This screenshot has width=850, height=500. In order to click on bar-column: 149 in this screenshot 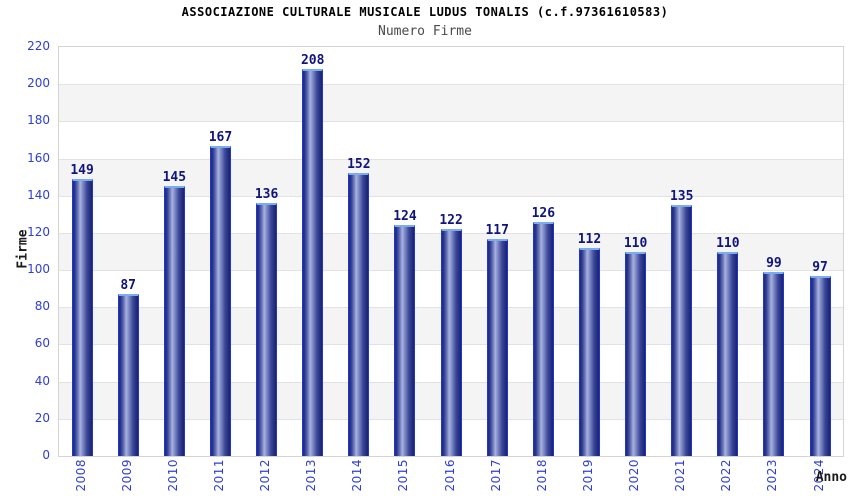, I will do `click(82, 251)`.